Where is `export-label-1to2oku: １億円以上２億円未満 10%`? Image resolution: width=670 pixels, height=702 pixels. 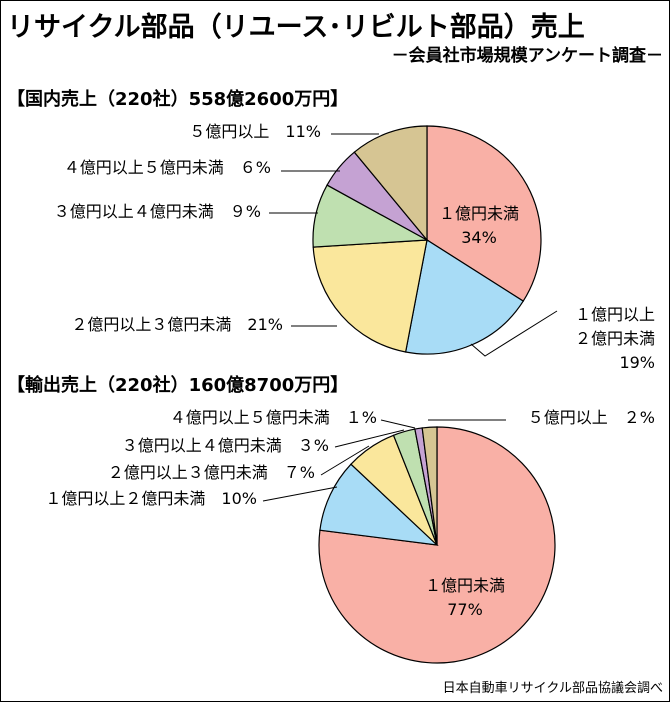 export-label-1to2oku: １億円以上２億円未満 10% is located at coordinates (151, 498).